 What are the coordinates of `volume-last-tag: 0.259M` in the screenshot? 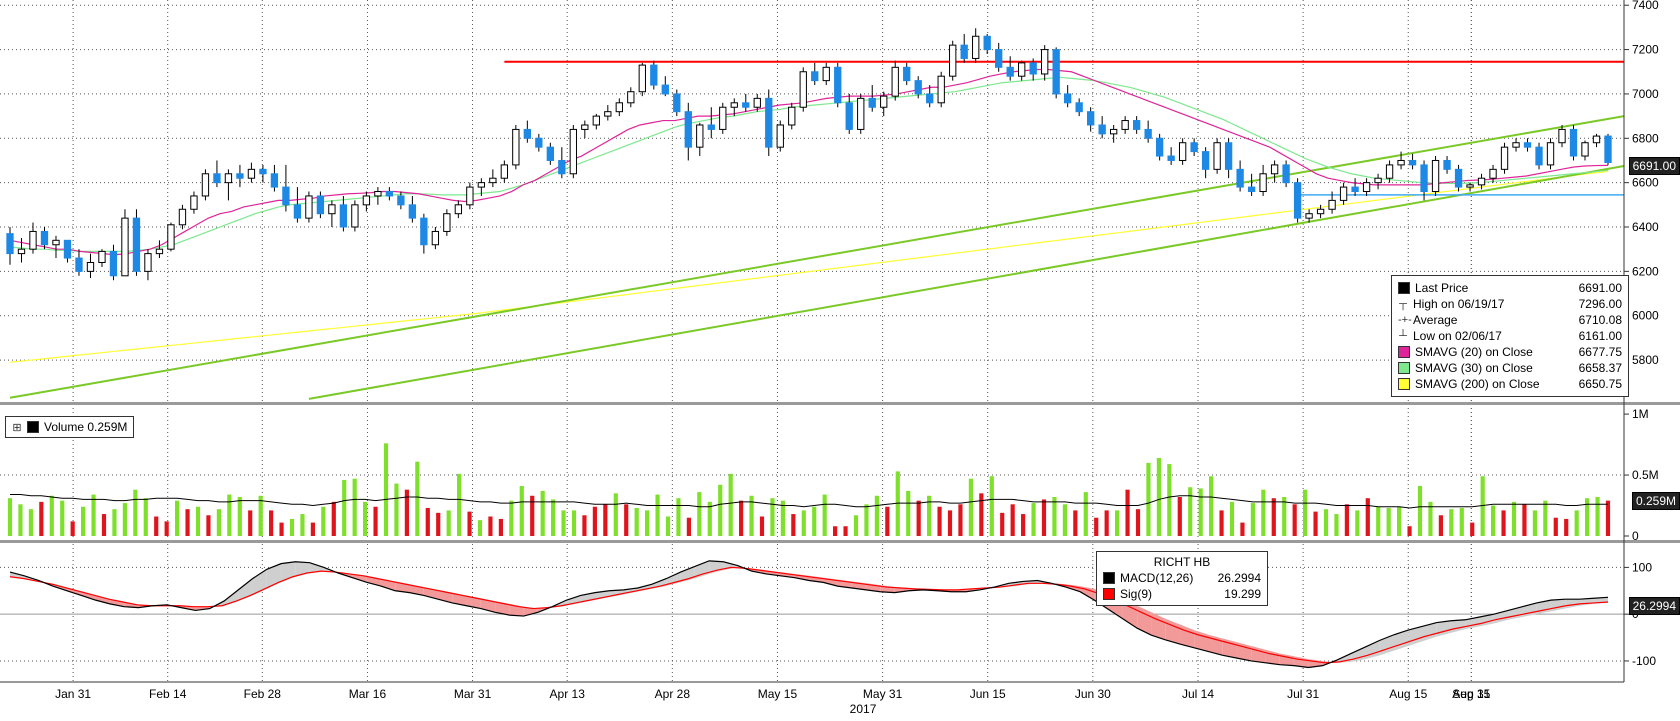 It's located at (1655, 501).